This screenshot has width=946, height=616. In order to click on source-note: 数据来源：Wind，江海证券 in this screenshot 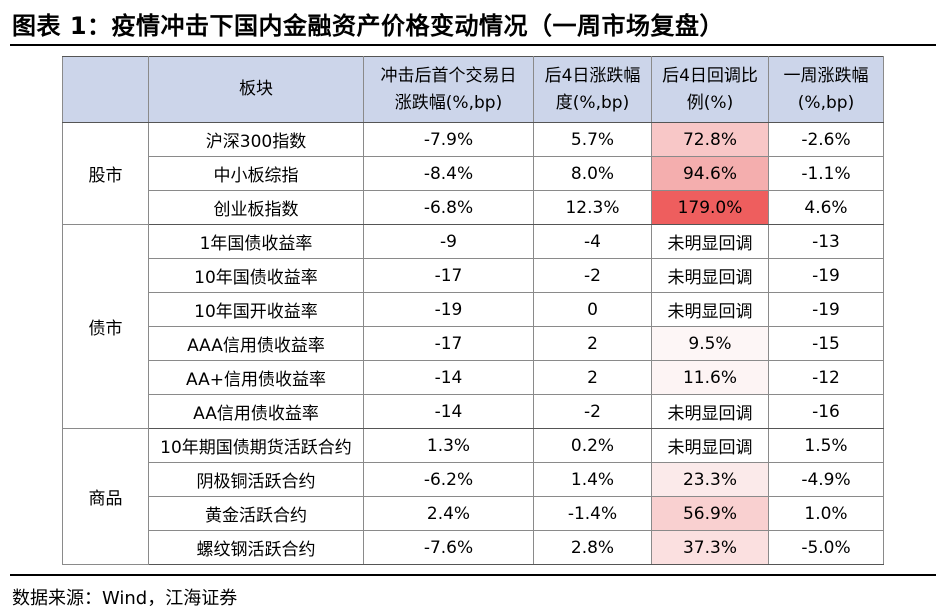, I will do `click(125, 598)`.